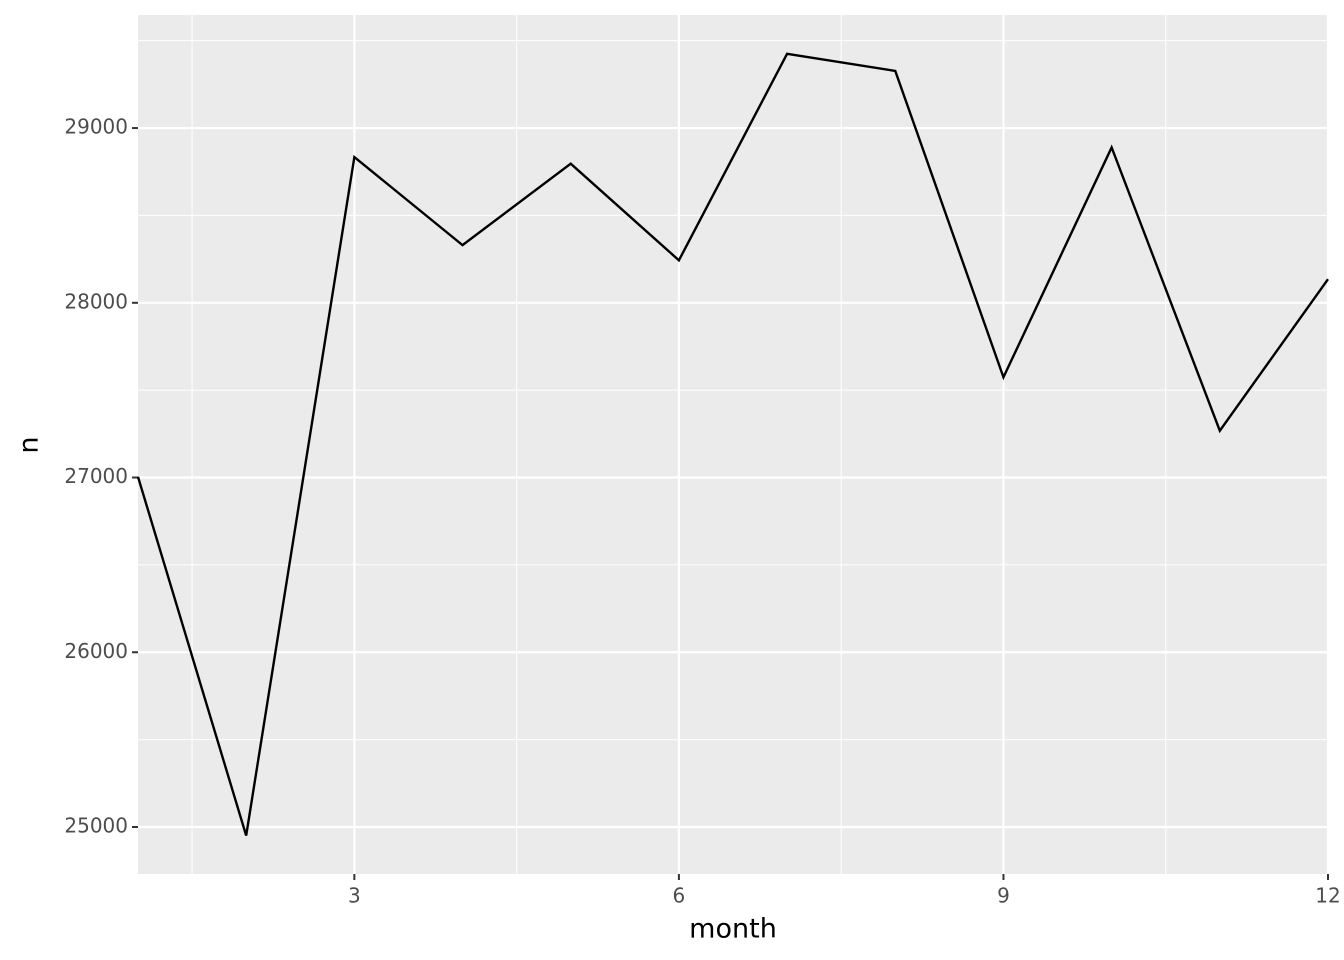 Image resolution: width=1344 pixels, height=960 pixels. Describe the element at coordinates (96, 651) in the screenshot. I see `y-tick-label: 26000` at that location.